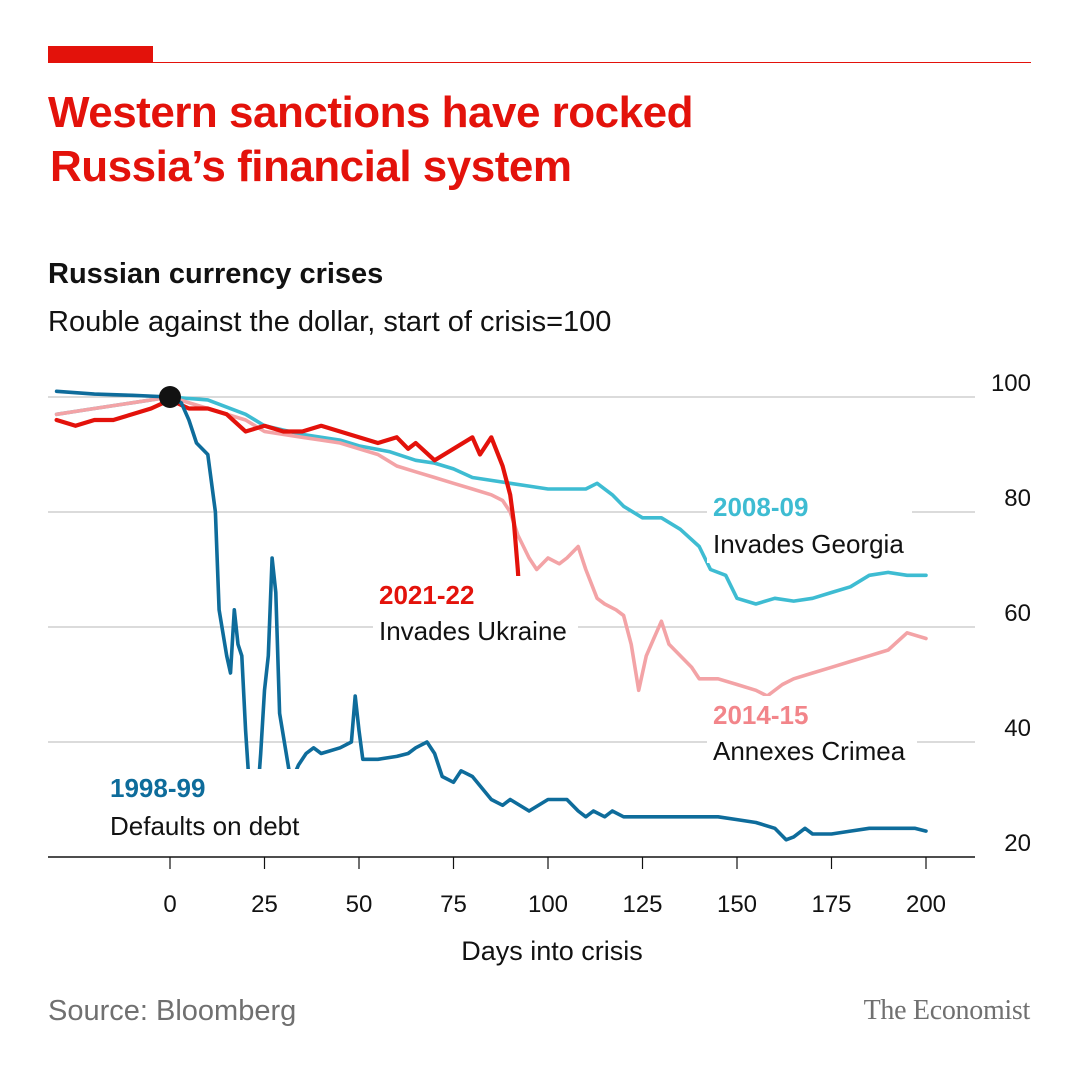 This screenshot has height=1080, width=1080. What do you see at coordinates (539, 62) in the screenshot?
I see `top-rule` at bounding box center [539, 62].